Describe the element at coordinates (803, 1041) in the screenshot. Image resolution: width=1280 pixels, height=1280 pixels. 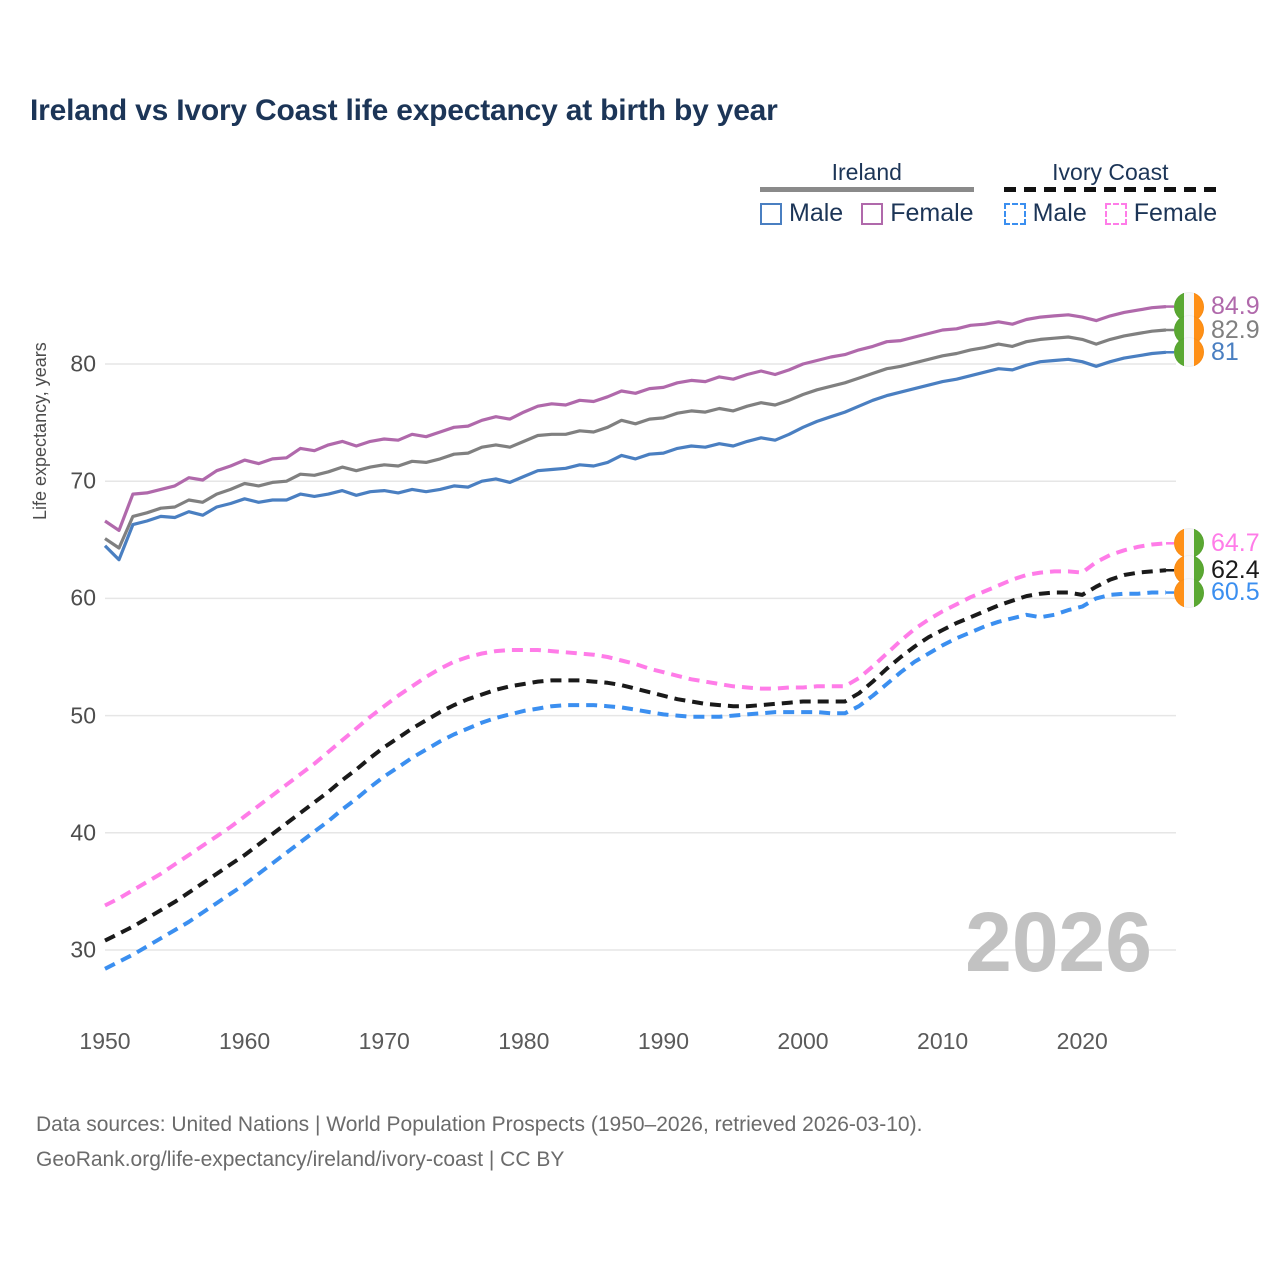
I see `x-axis-tick-label: 2000` at that location.